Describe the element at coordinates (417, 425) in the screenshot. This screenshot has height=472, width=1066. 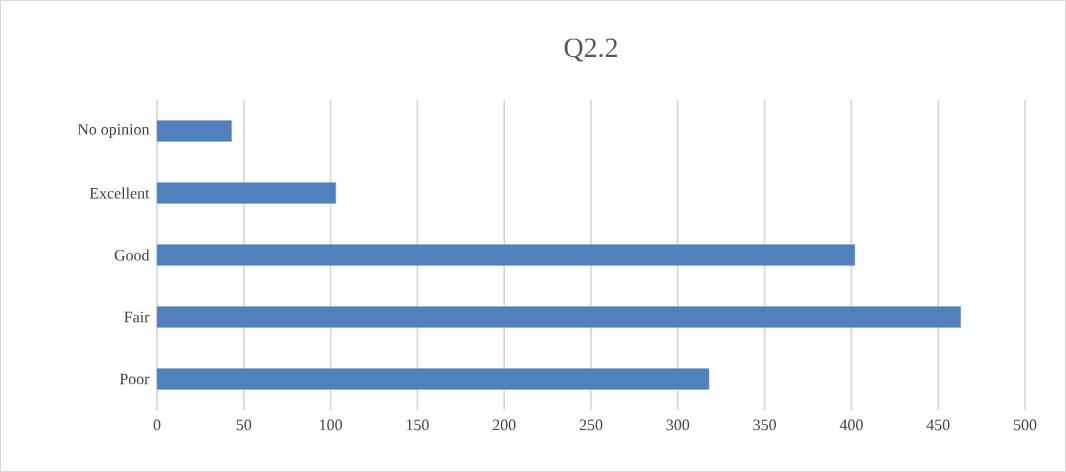
I see `x-tick-label: 150` at that location.